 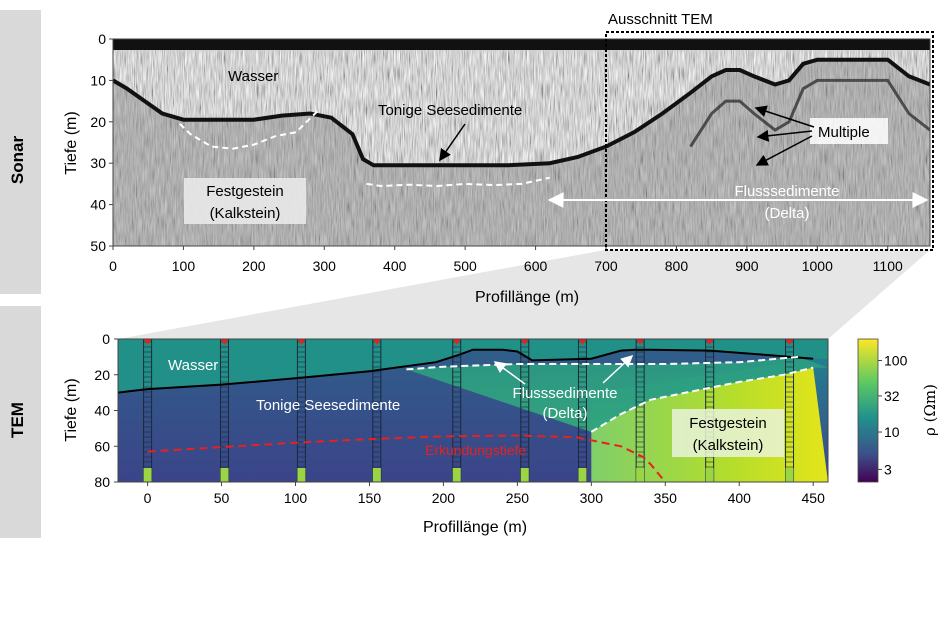 I want to click on bedrock-label-bg, so click(x=245, y=201).